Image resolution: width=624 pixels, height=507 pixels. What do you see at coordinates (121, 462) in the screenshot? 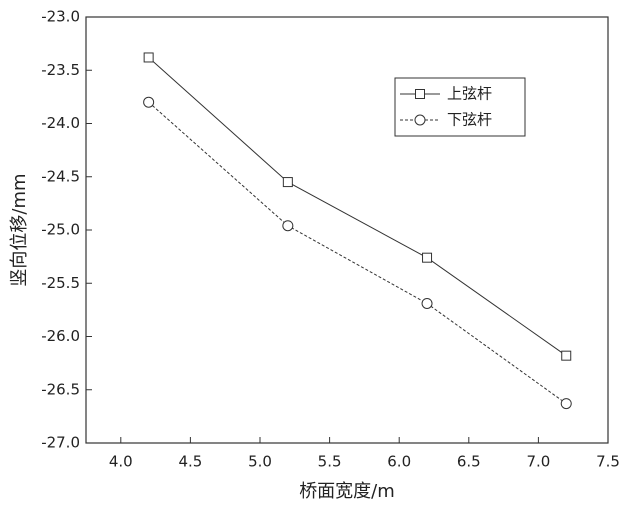
I see `x-tick-label: 4.0` at bounding box center [121, 462].